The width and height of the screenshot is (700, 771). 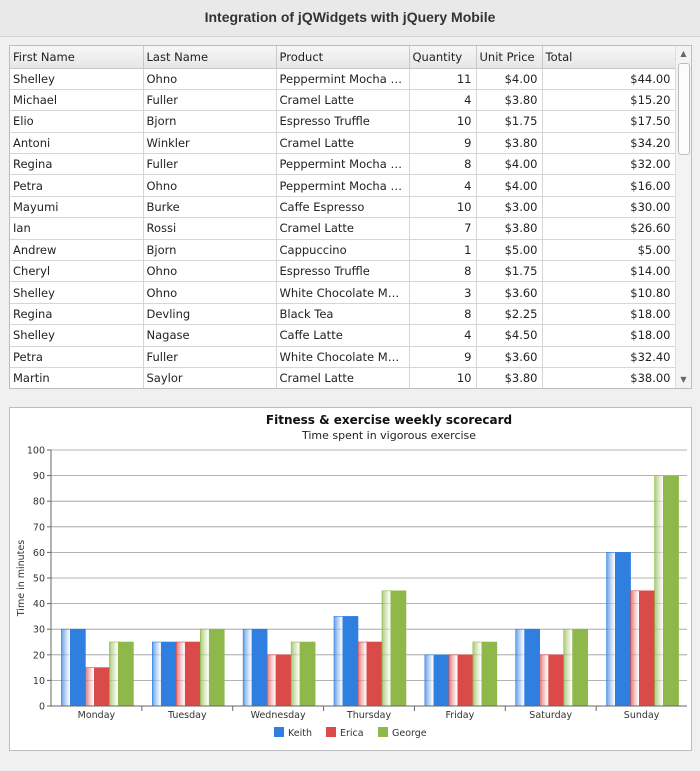 I want to click on bar-keith-thursday, so click(x=346, y=661).